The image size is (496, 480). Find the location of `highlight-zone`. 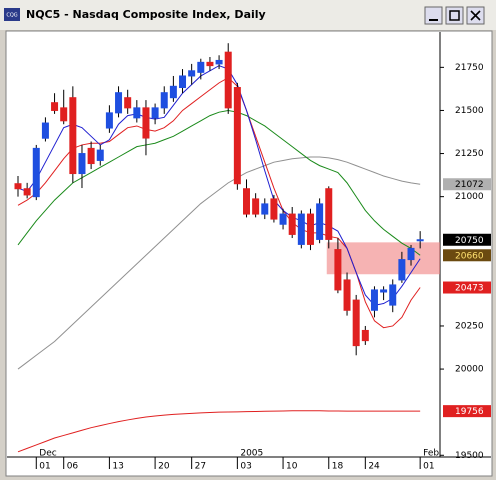

highlight-zone is located at coordinates (383, 258).